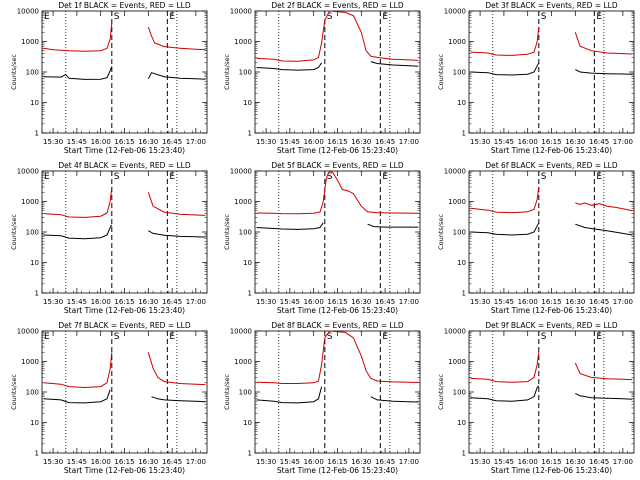  Describe the element at coordinates (337, 325) in the screenshot. I see `chart-title: Det 8f BLACK = Events, RED = LLD` at that location.